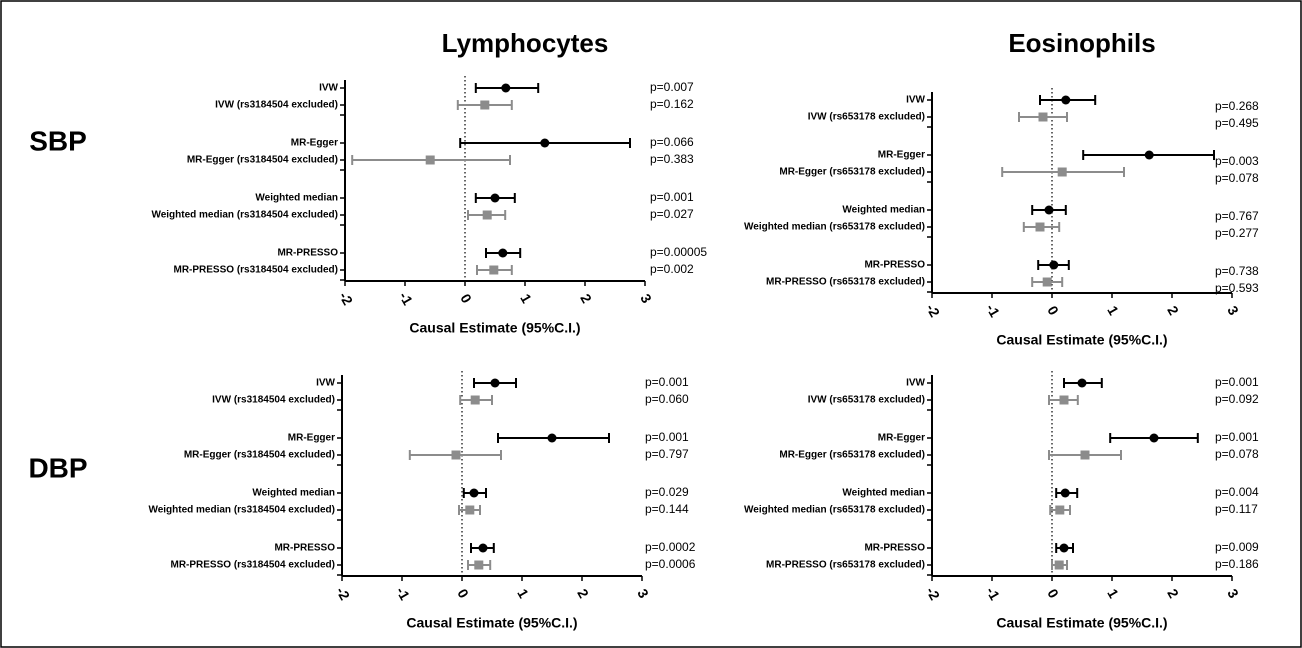  What do you see at coordinates (525, 43) in the screenshot?
I see `column-title: Lymphocytes` at bounding box center [525, 43].